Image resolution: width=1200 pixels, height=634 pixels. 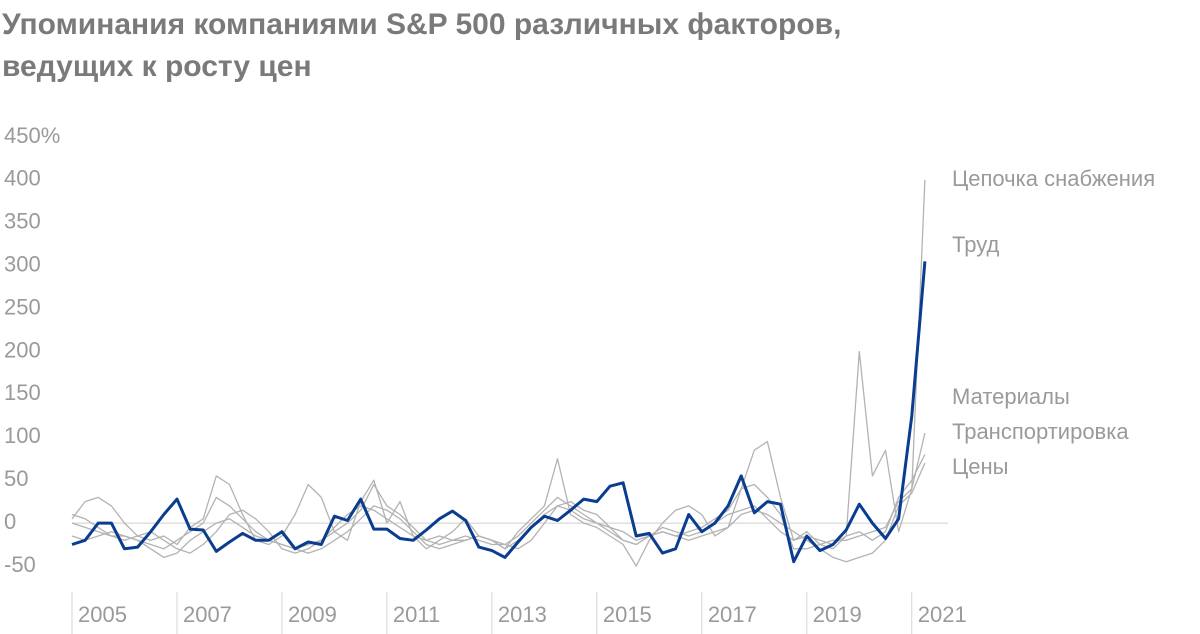 I want to click on y-tick-label: 100, so click(x=22, y=435).